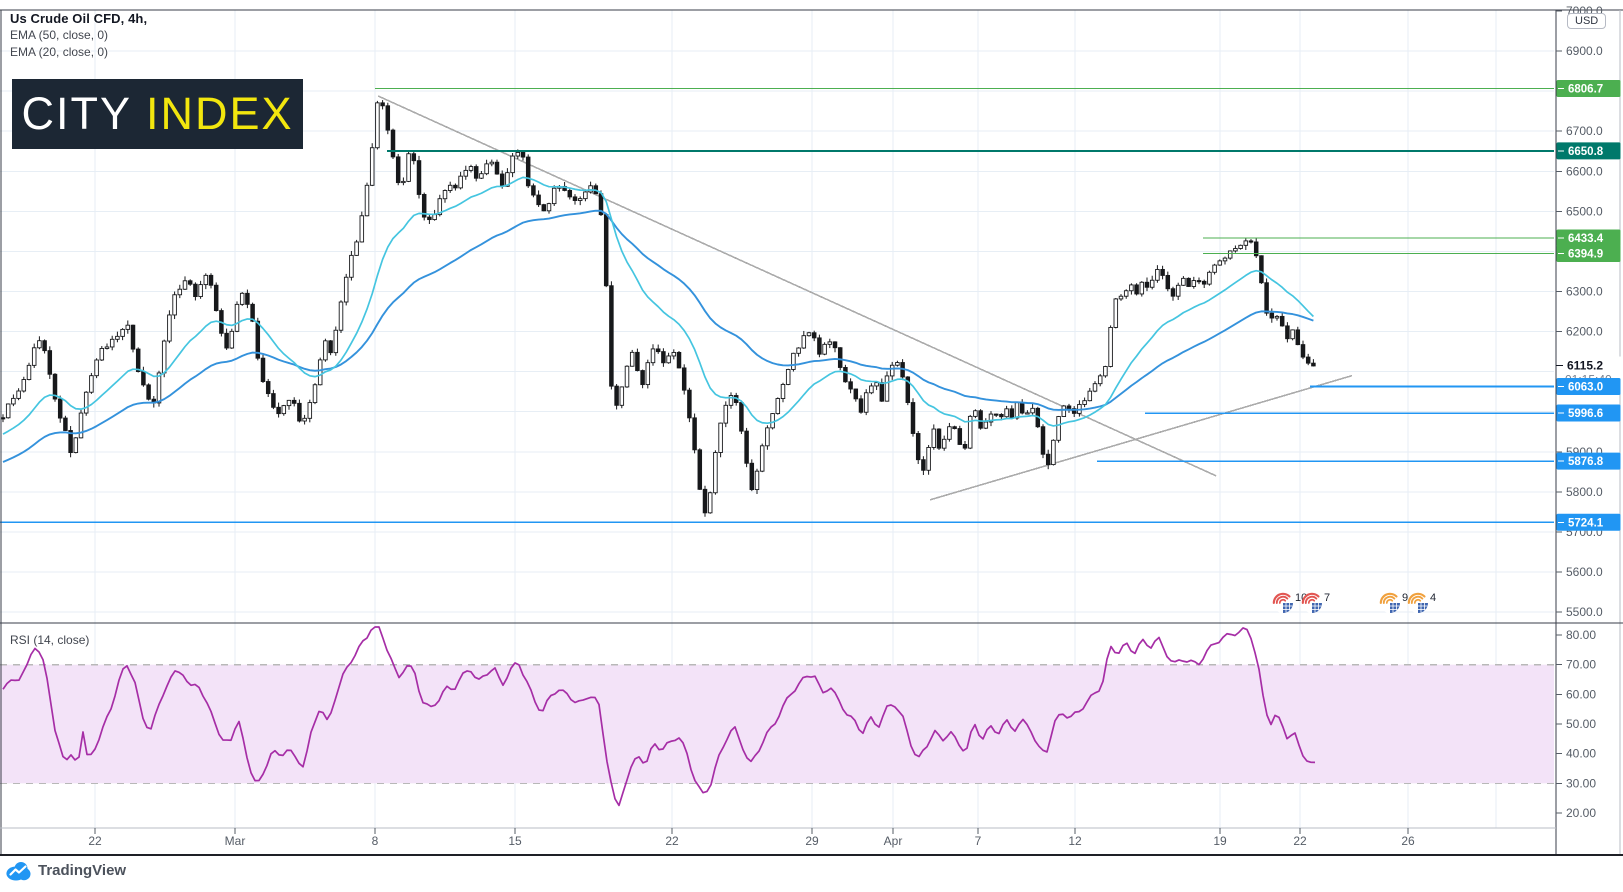 Image resolution: width=1623 pixels, height=892 pixels. I want to click on level-badge-label: 5876.8, so click(1586, 462).